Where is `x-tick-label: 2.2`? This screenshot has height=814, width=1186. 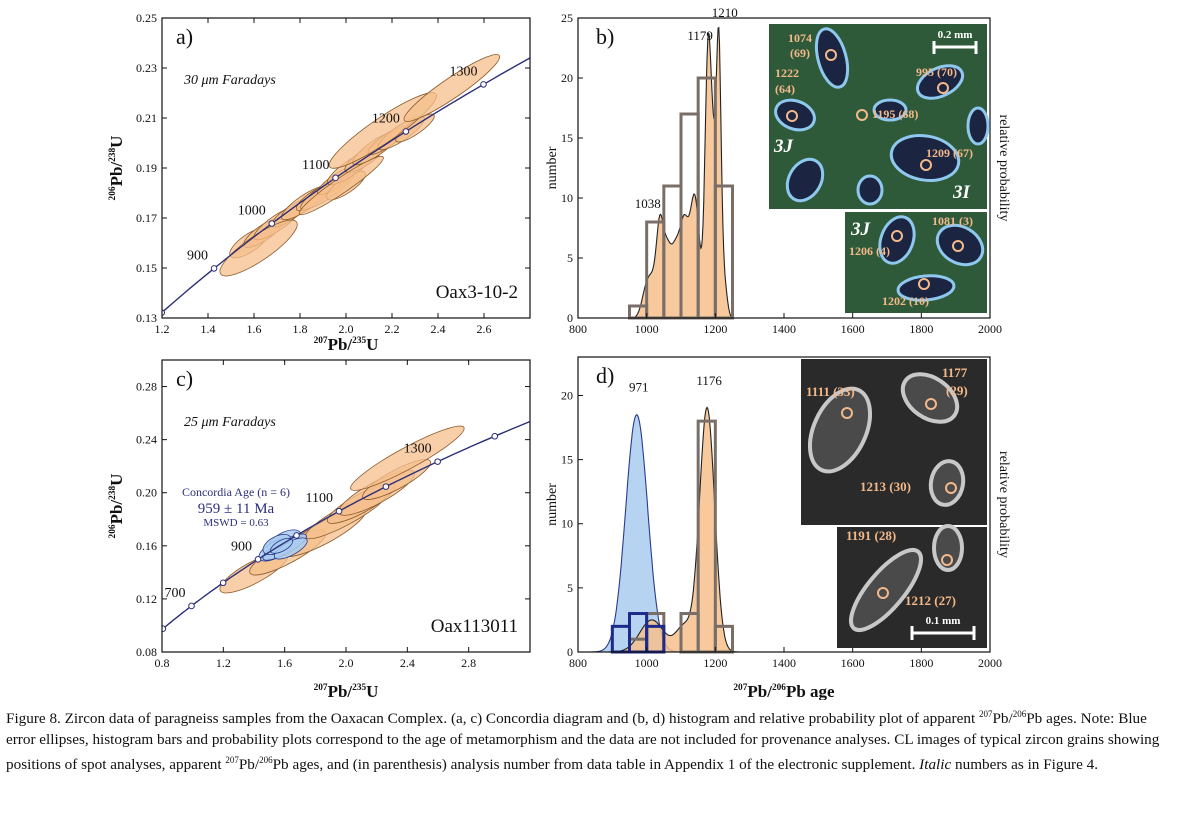
x-tick-label: 2.2 is located at coordinates (392, 329).